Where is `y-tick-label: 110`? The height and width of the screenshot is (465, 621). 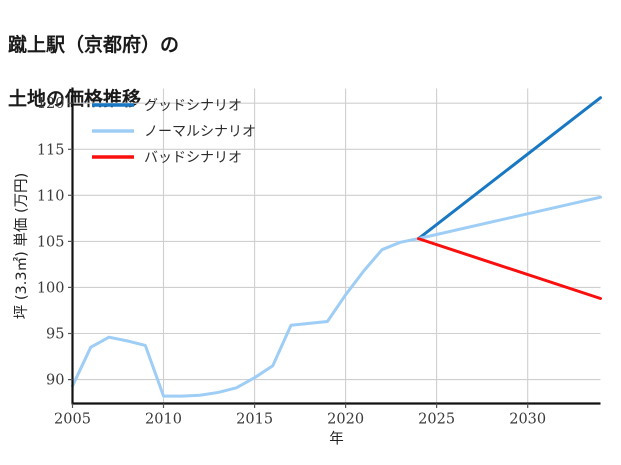
y-tick-label: 110 is located at coordinates (51, 196).